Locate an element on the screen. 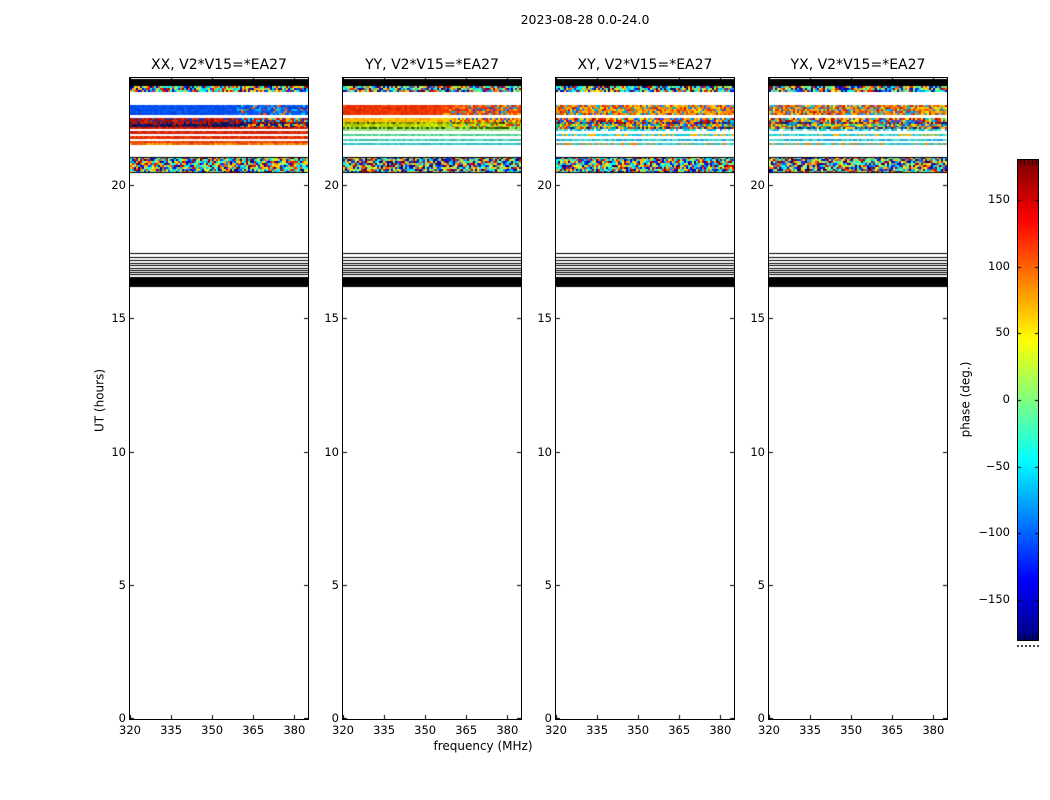 This screenshot has width=1050, height=800. figure-title: 2023-08-28 0.0-24.0 is located at coordinates (585, 19).